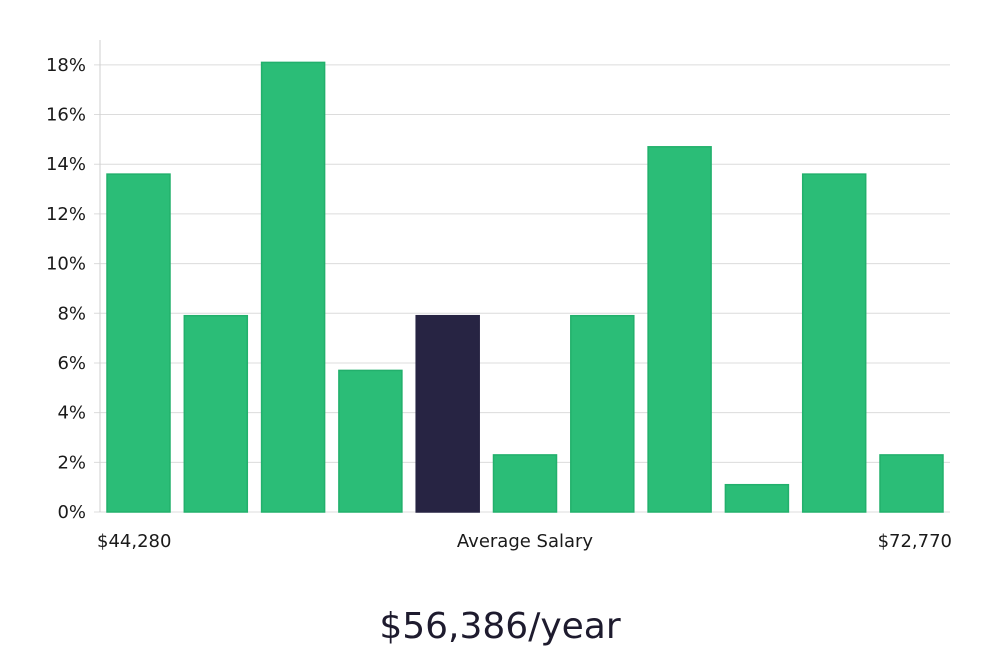 This screenshot has height=660, width=1000. What do you see at coordinates (71, 363) in the screenshot?
I see `y-tick-label: 6%` at bounding box center [71, 363].